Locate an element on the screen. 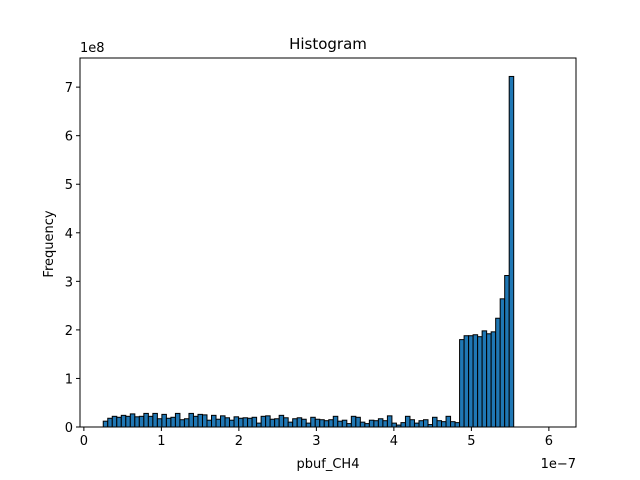 The image size is (640, 480). y-axis-label: Frequency is located at coordinates (49, 243).